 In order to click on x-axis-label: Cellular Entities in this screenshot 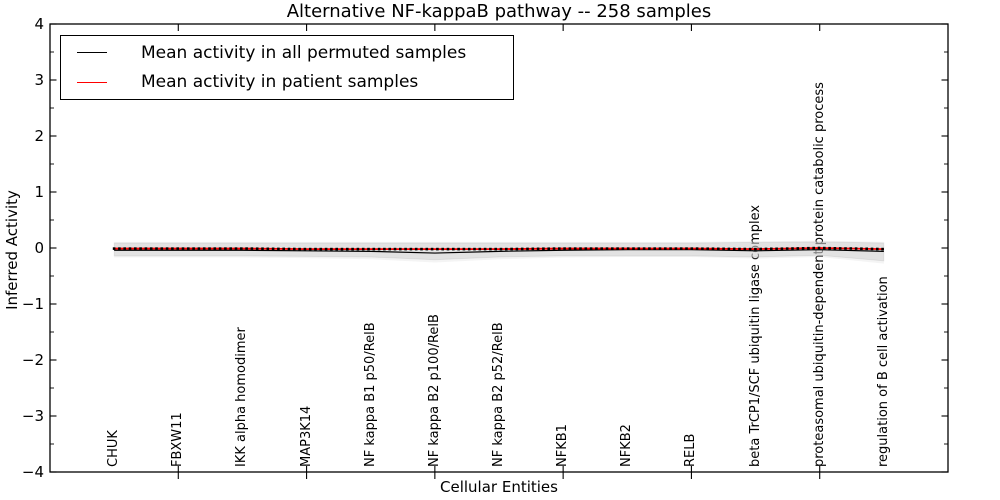, I will do `click(499, 487)`.